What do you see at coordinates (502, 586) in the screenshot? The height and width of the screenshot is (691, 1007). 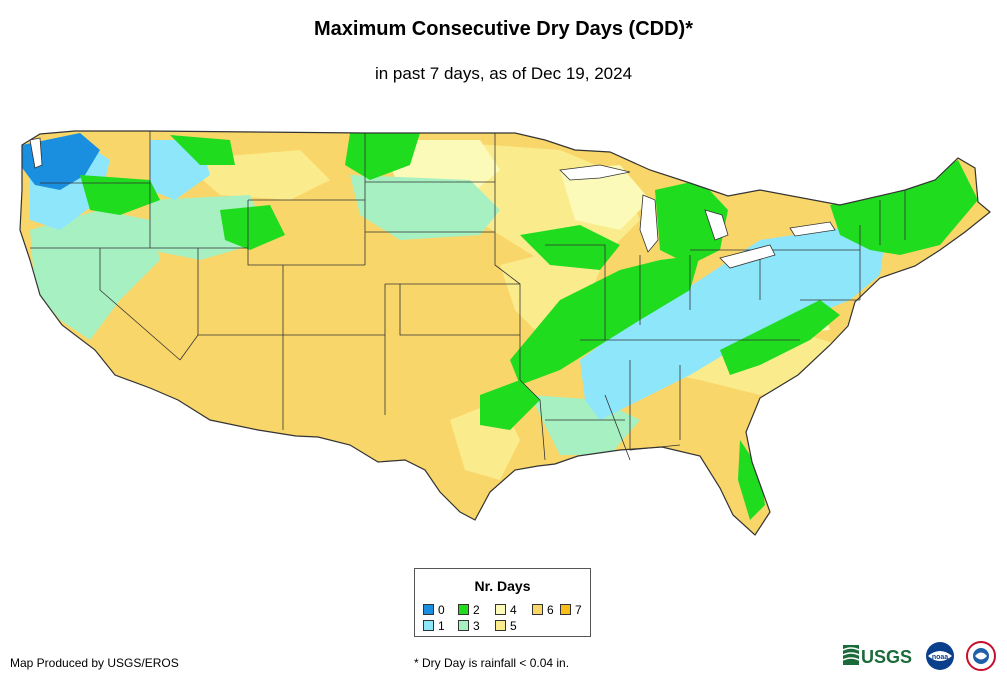 I see `legend-title: Nr. Days` at bounding box center [502, 586].